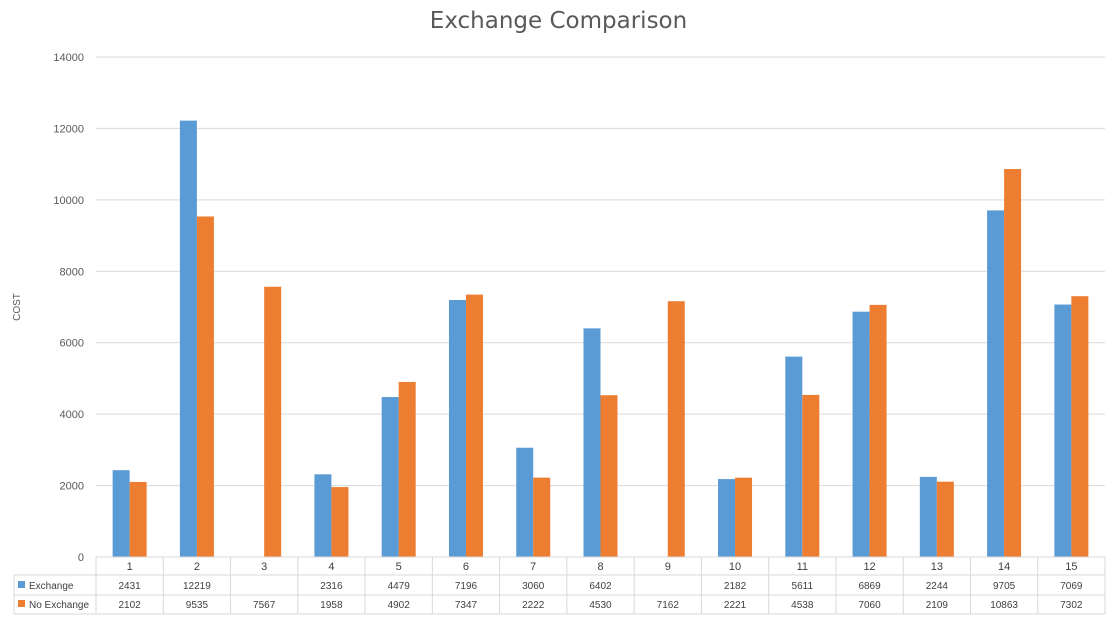 This screenshot has width=1117, height=624. What do you see at coordinates (331, 567) in the screenshot?
I see `x-tick-label: 4` at bounding box center [331, 567].